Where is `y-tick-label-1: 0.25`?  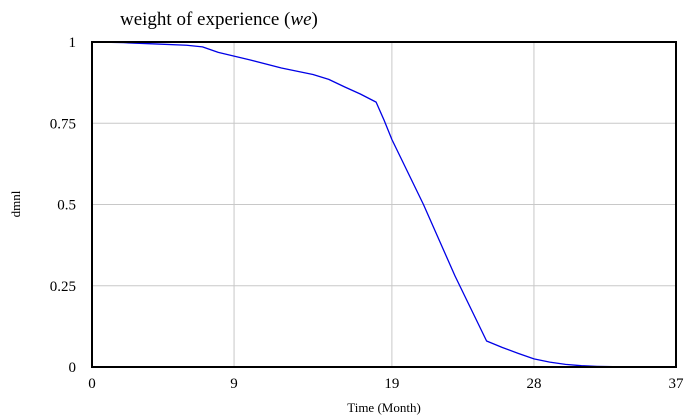 y-tick-label-1: 0.25 is located at coordinates (63, 287).